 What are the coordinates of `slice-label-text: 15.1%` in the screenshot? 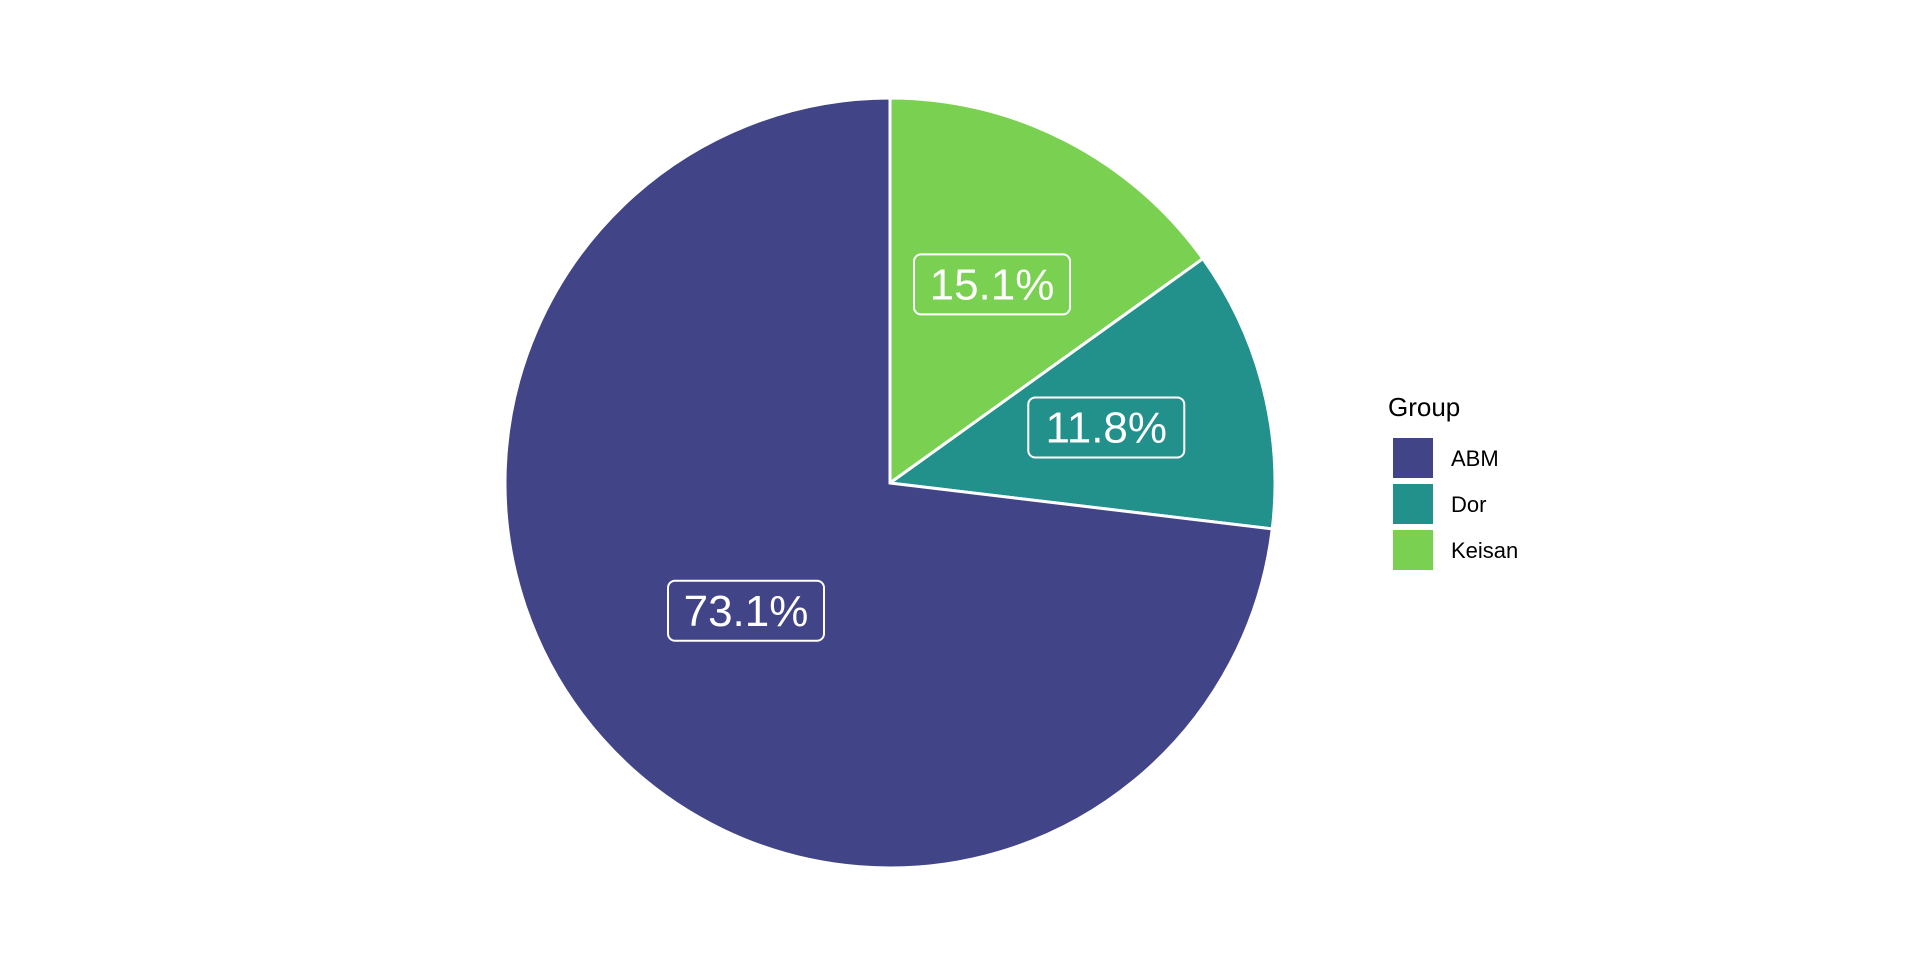 It's located at (992, 284).